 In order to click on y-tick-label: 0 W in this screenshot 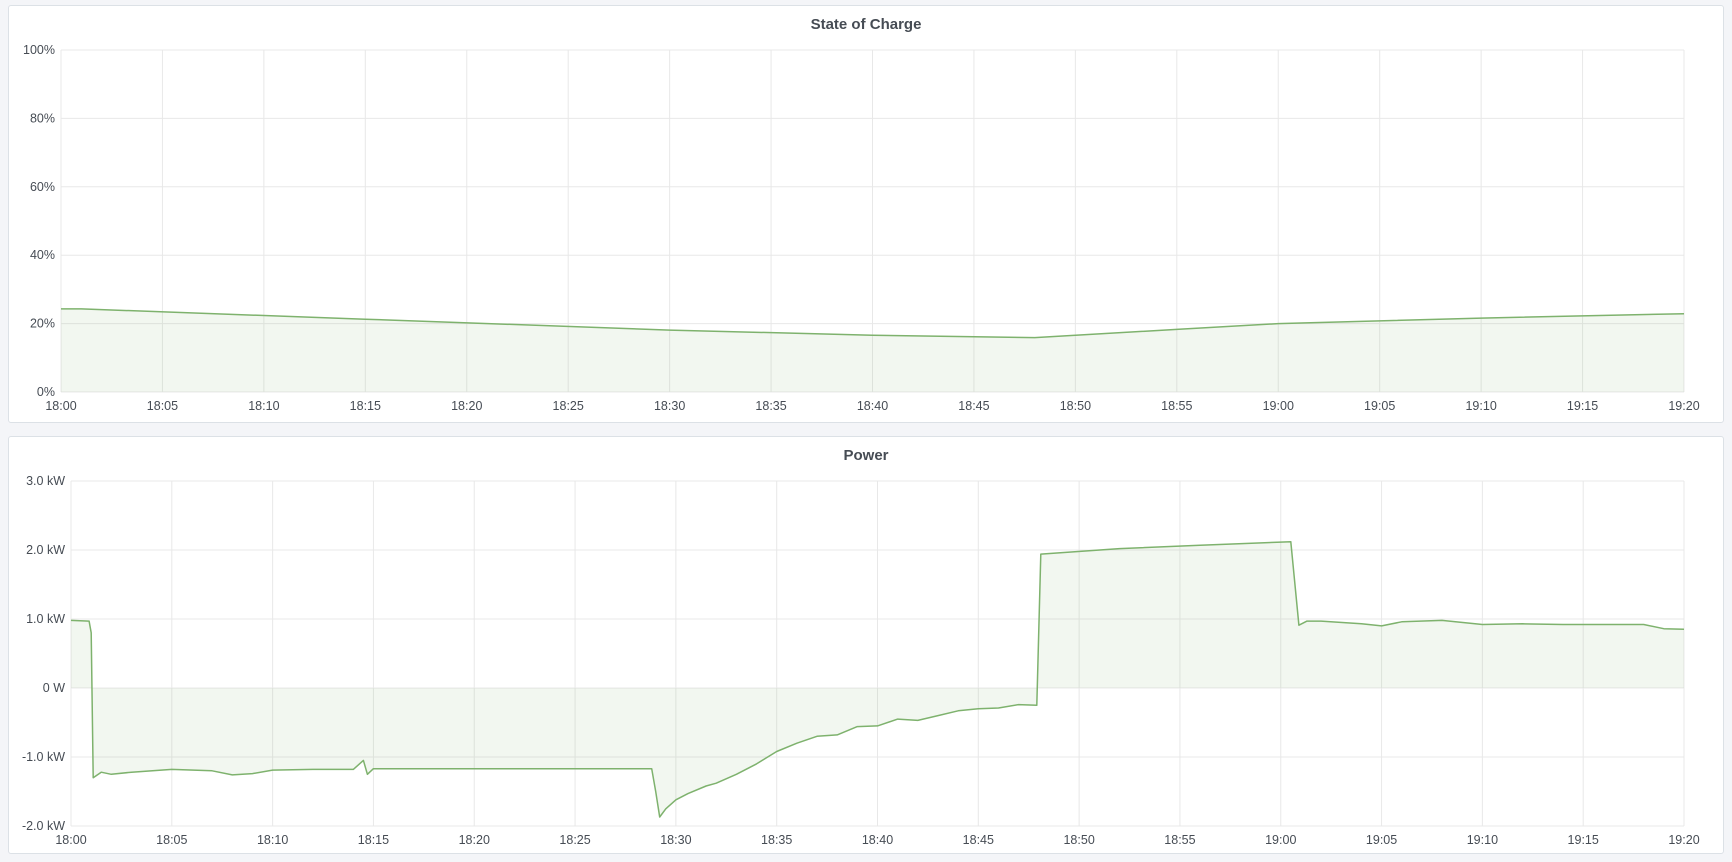, I will do `click(54, 688)`.